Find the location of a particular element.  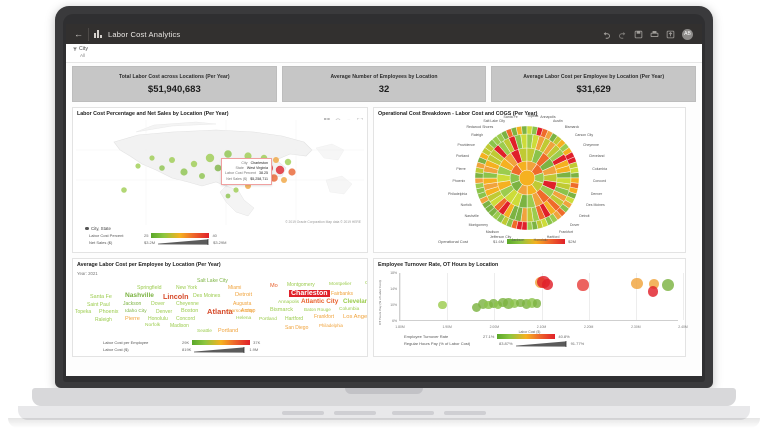

filter-bar: City All is located at coordinates (384, 53).